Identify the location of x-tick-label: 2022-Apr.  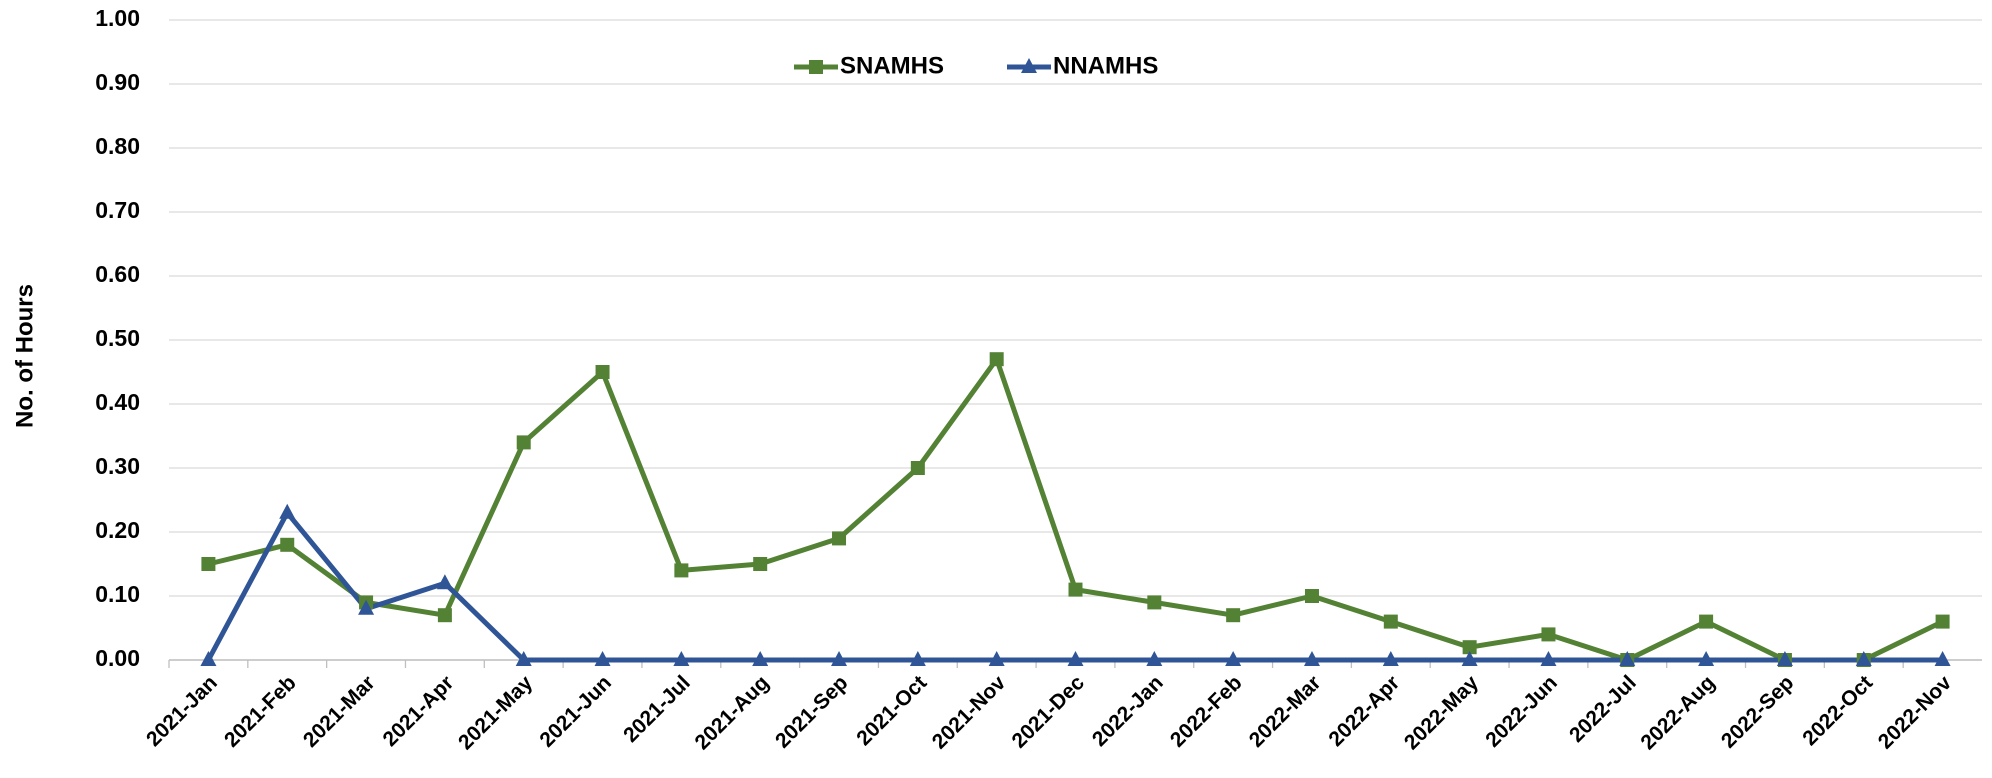
(1364, 711).